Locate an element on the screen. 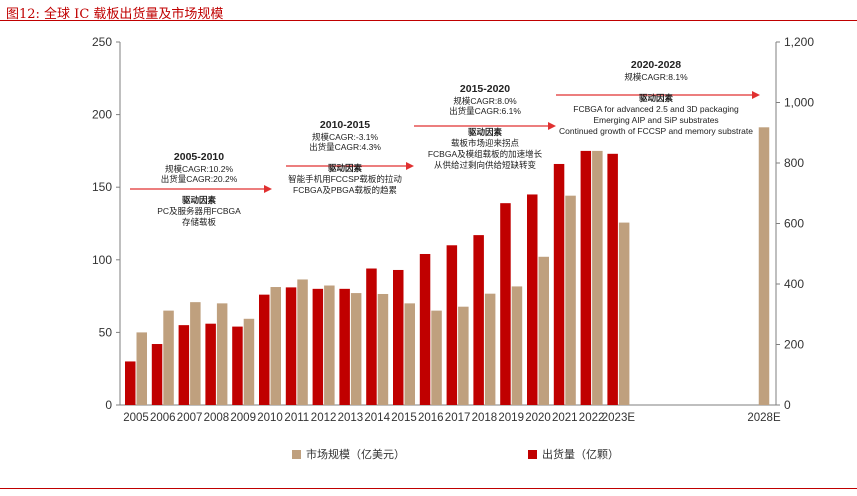 The height and width of the screenshot is (496, 857). annotation-cagr: 规模CAGR:8.1% is located at coordinates (656, 77).